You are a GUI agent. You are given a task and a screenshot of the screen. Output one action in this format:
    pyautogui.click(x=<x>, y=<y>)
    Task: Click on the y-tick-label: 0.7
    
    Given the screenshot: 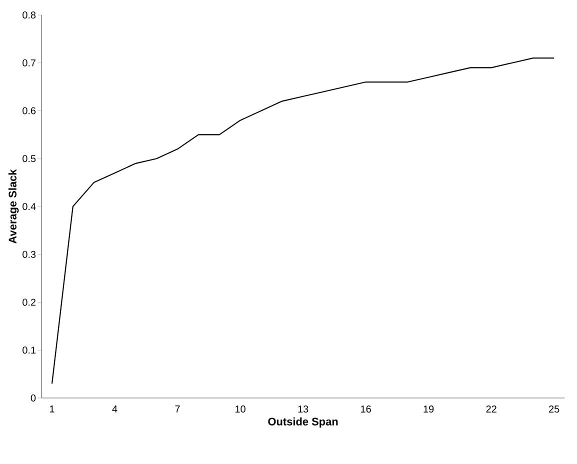 What is the action you would take?
    pyautogui.click(x=29, y=62)
    